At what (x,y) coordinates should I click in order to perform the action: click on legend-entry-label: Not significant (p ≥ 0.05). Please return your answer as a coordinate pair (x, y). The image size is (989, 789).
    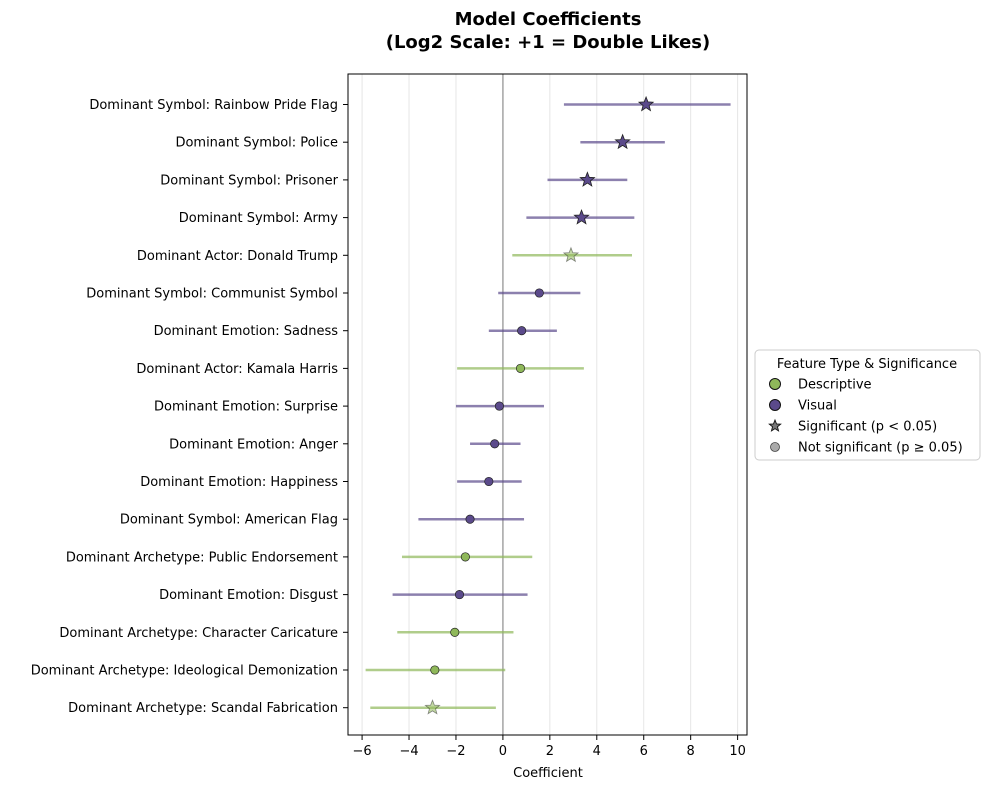
    Looking at the image, I should click on (880, 448).